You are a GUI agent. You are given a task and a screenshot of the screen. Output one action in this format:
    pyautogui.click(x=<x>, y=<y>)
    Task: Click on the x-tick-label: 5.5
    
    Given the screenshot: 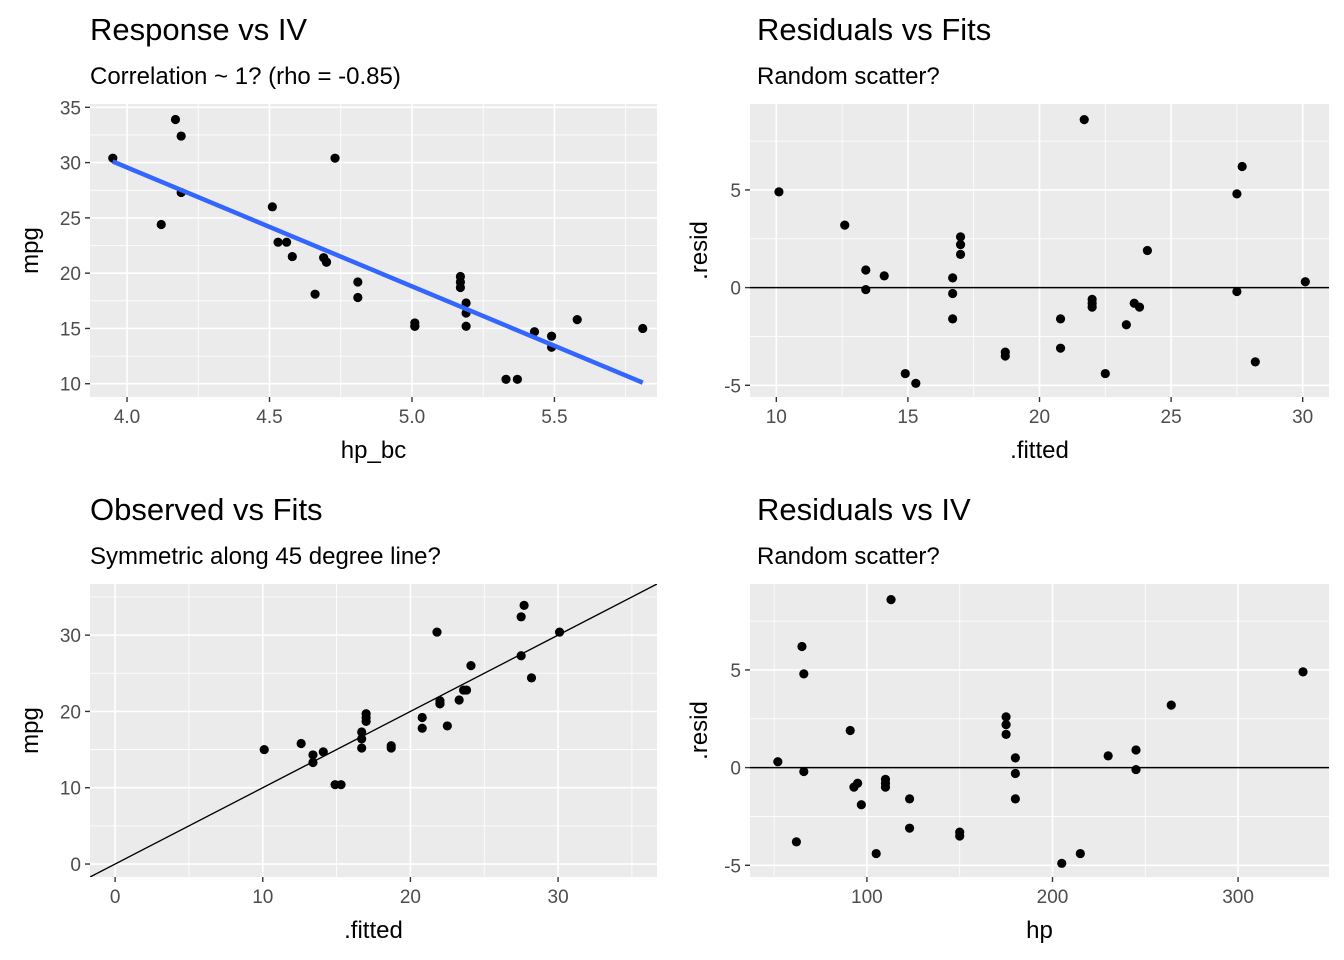 What is the action you would take?
    pyautogui.click(x=554, y=417)
    